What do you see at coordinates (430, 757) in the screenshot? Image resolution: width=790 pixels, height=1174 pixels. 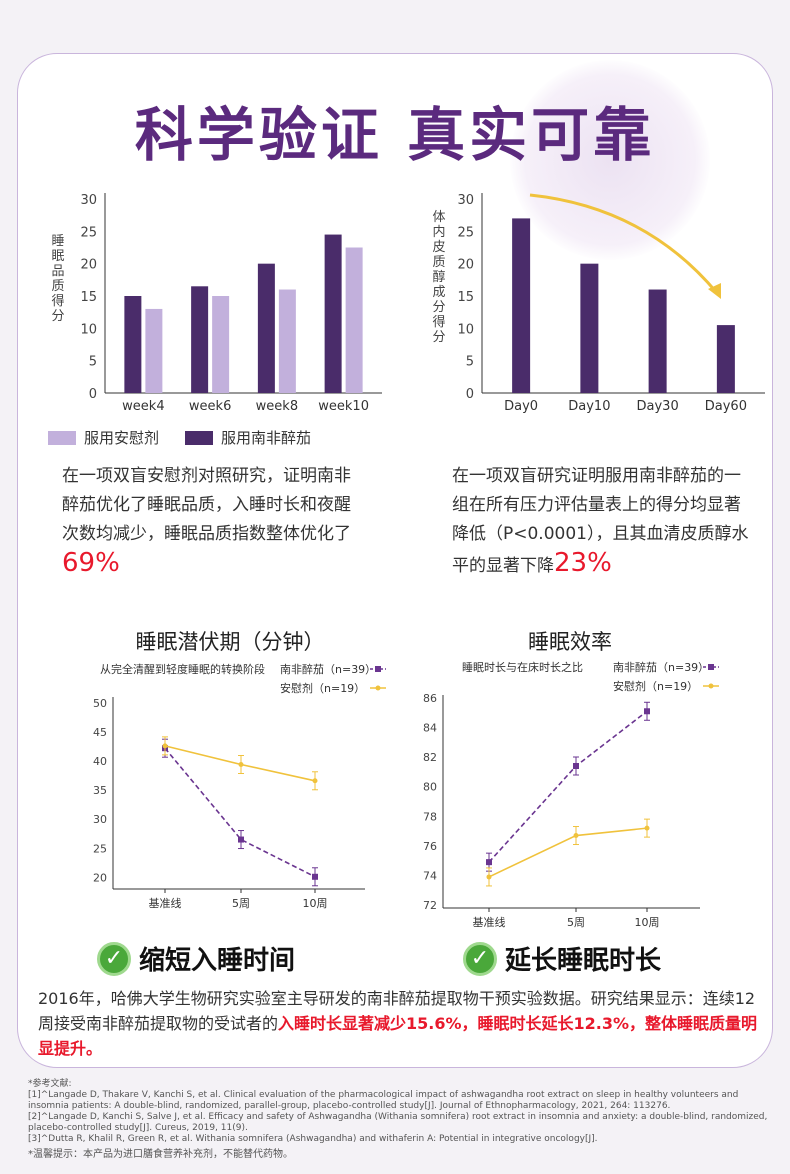 I see `y-tick-label: 82` at bounding box center [430, 757].